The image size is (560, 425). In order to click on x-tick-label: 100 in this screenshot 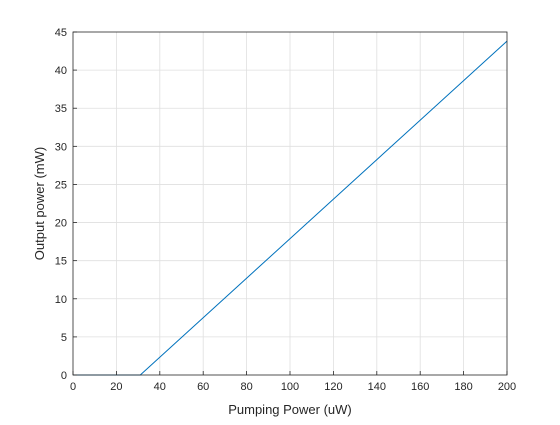, I will do `click(290, 387)`.